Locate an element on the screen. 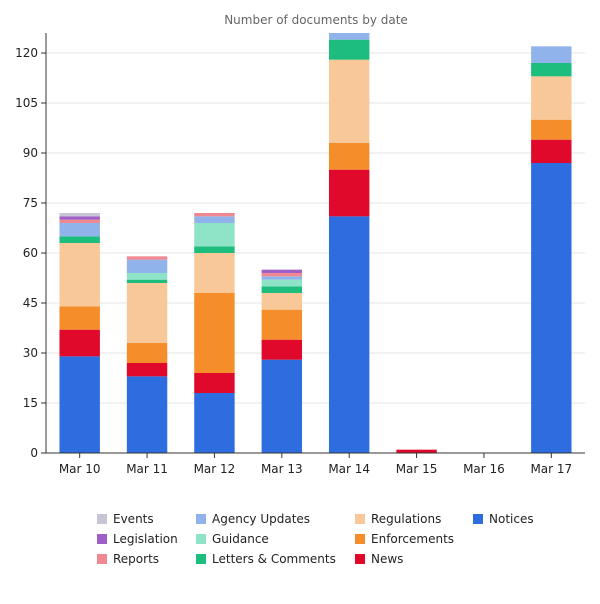  y-tick-label: 30 is located at coordinates (30, 353).